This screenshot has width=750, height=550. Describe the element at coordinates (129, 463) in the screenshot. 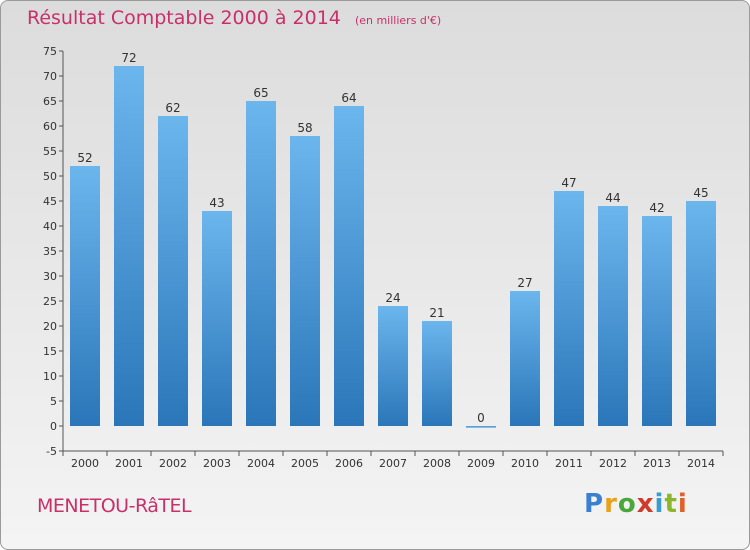

I see `x-tick-label: 2001` at that location.